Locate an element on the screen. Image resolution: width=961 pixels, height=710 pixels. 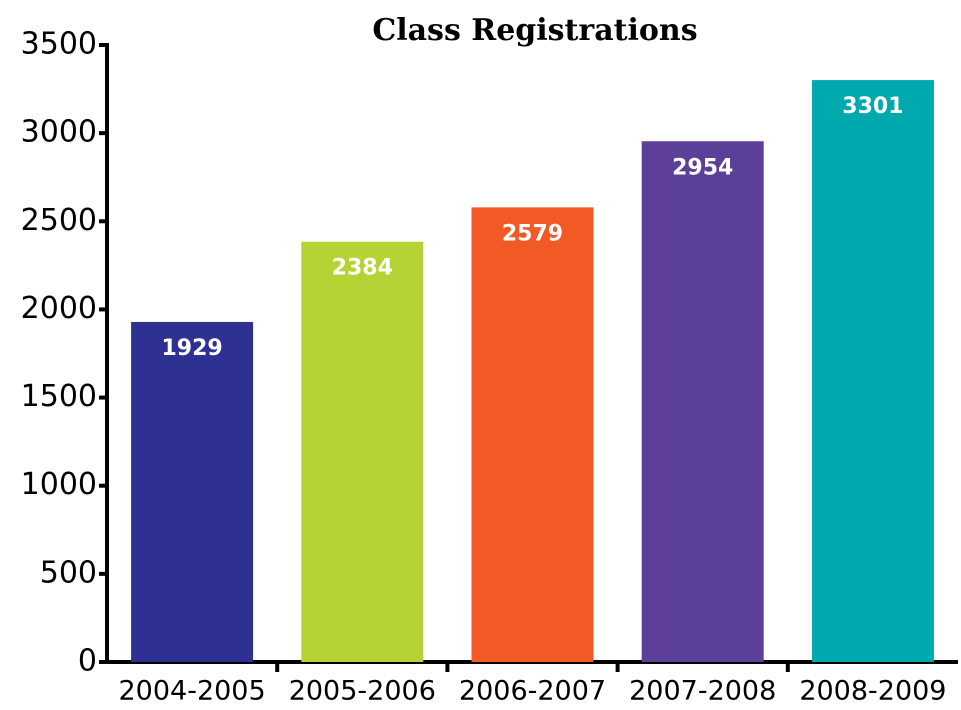
y-tick-label: 3000 is located at coordinates (59, 132).